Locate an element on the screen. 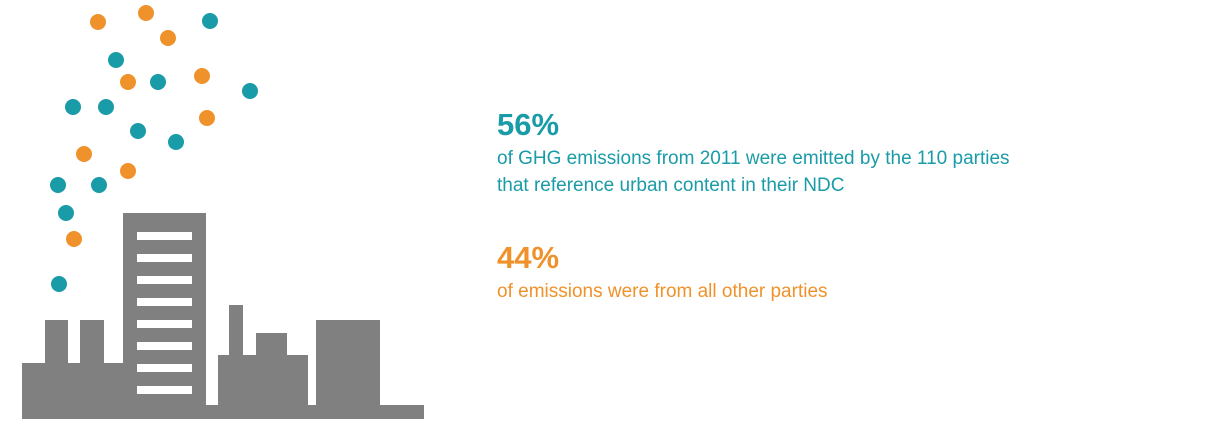 This screenshot has width=1211, height=424. stat-figure: 56% is located at coordinates (528, 124).